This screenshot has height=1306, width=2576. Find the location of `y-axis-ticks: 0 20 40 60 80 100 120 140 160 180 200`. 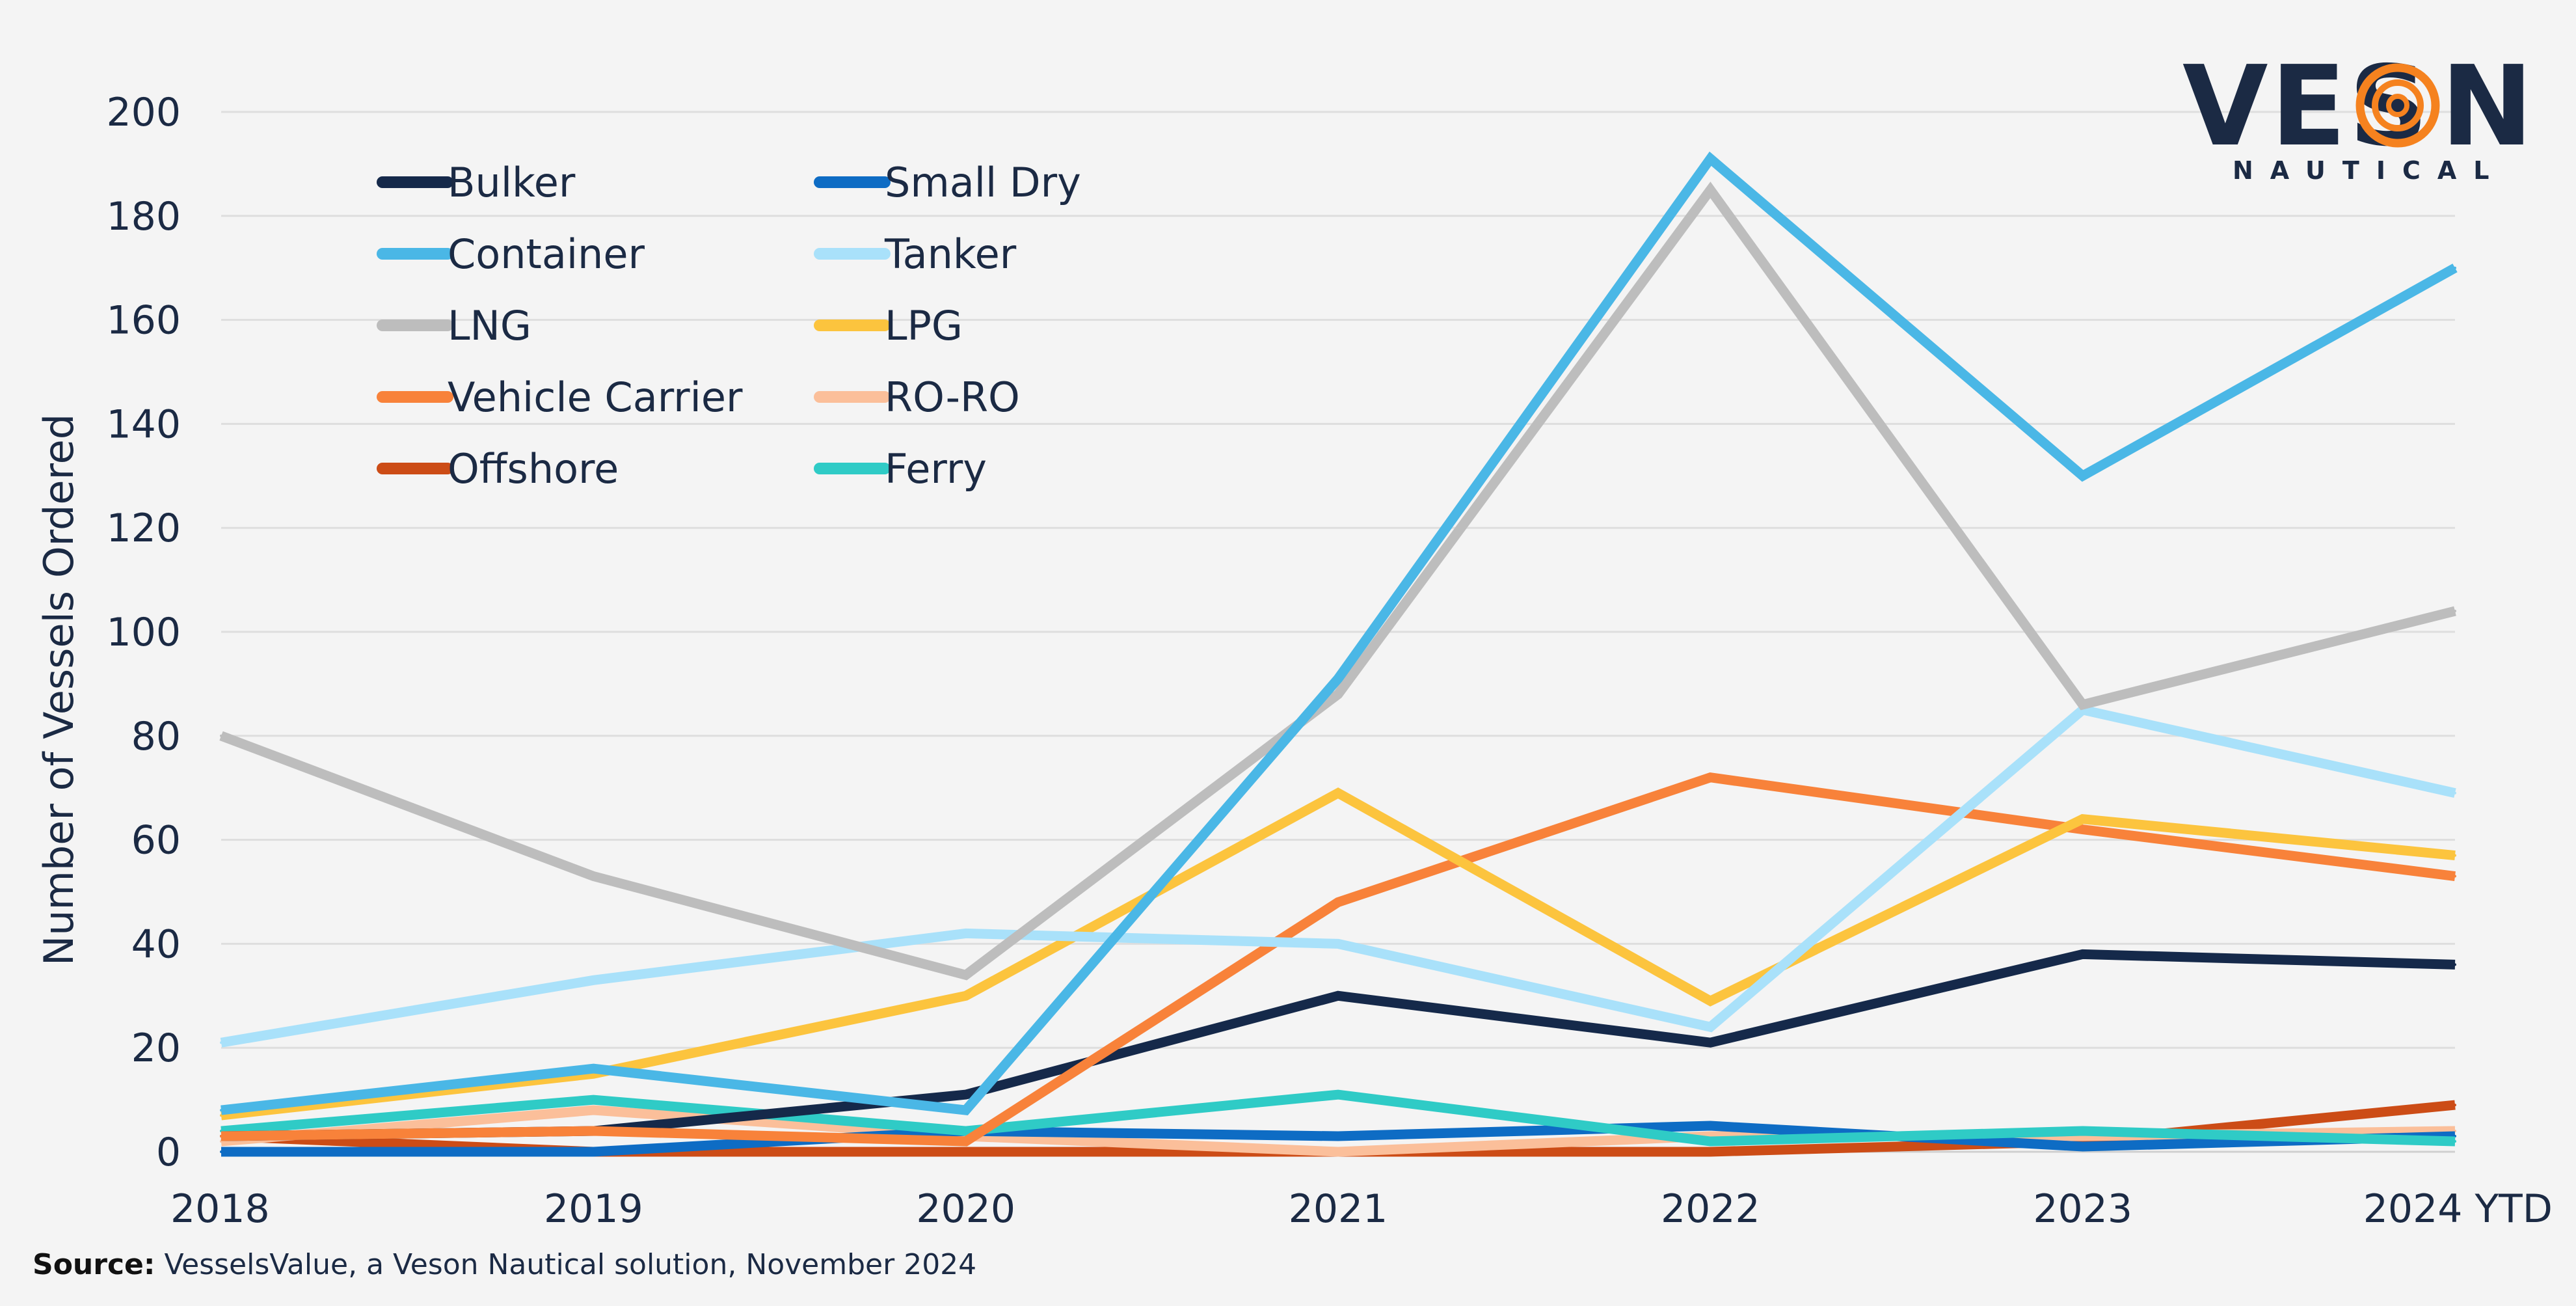

y-axis-ticks: 0 20 40 60 80 100 120 140 160 180 200 is located at coordinates (143, 632).